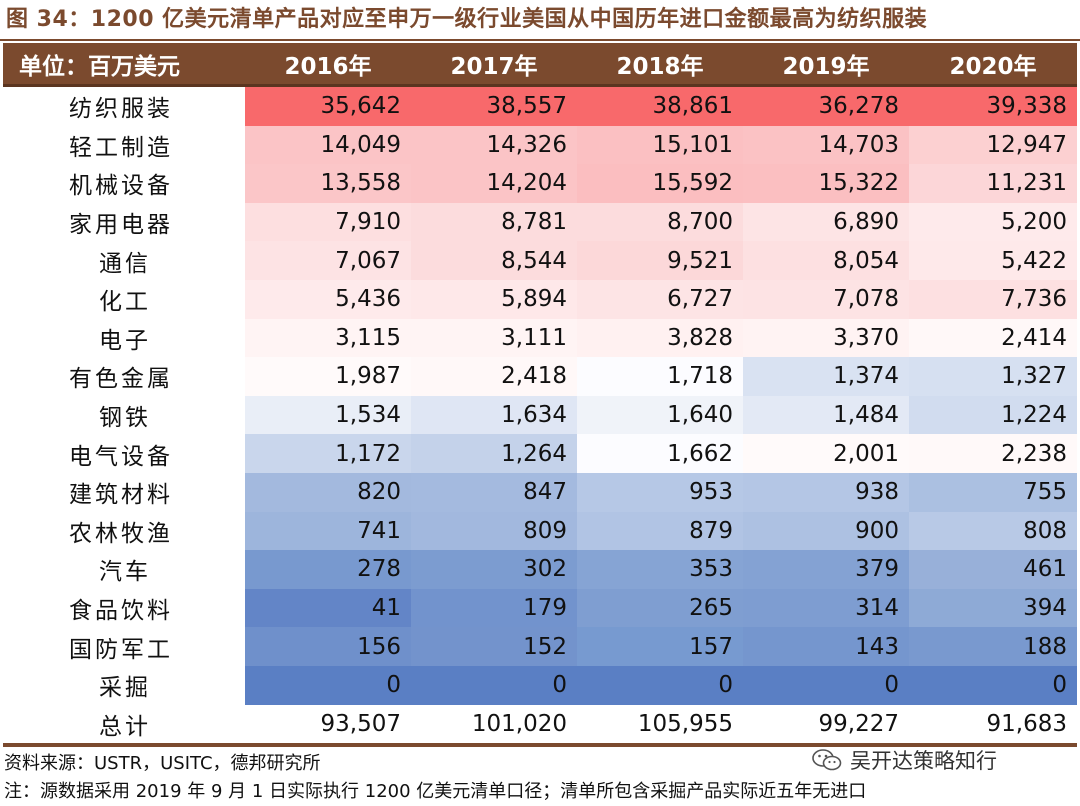 The width and height of the screenshot is (1080, 806). I want to click on value-cell: 353, so click(660, 569).